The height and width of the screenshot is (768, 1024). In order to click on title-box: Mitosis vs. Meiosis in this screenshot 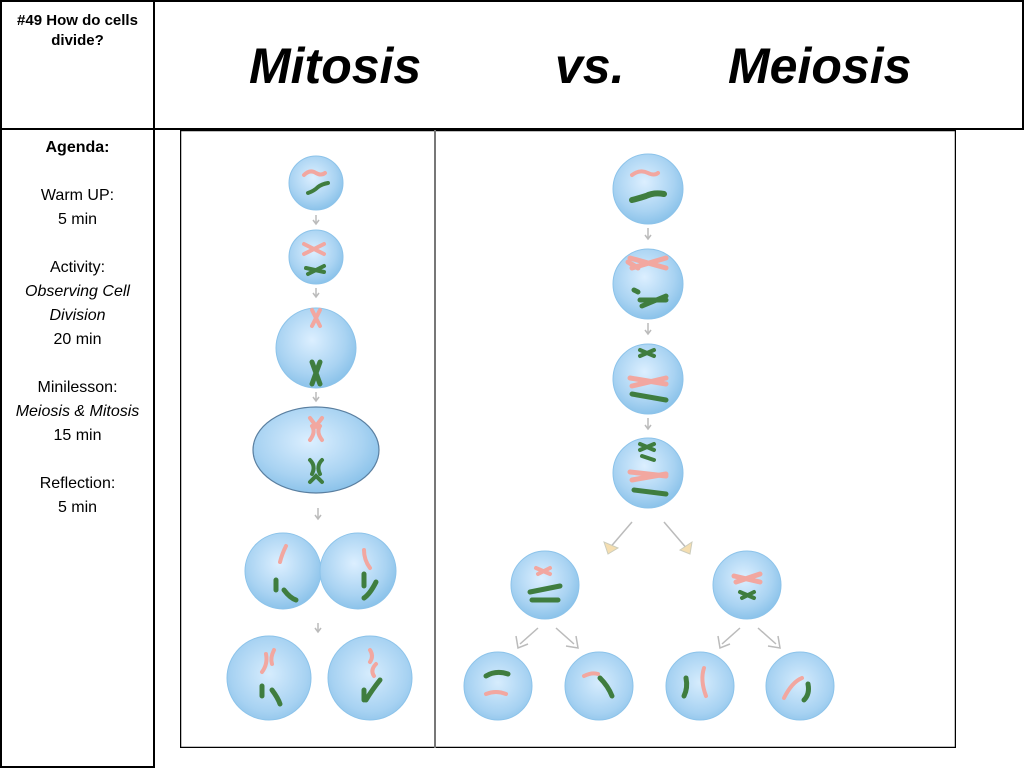, I will do `click(588, 65)`.